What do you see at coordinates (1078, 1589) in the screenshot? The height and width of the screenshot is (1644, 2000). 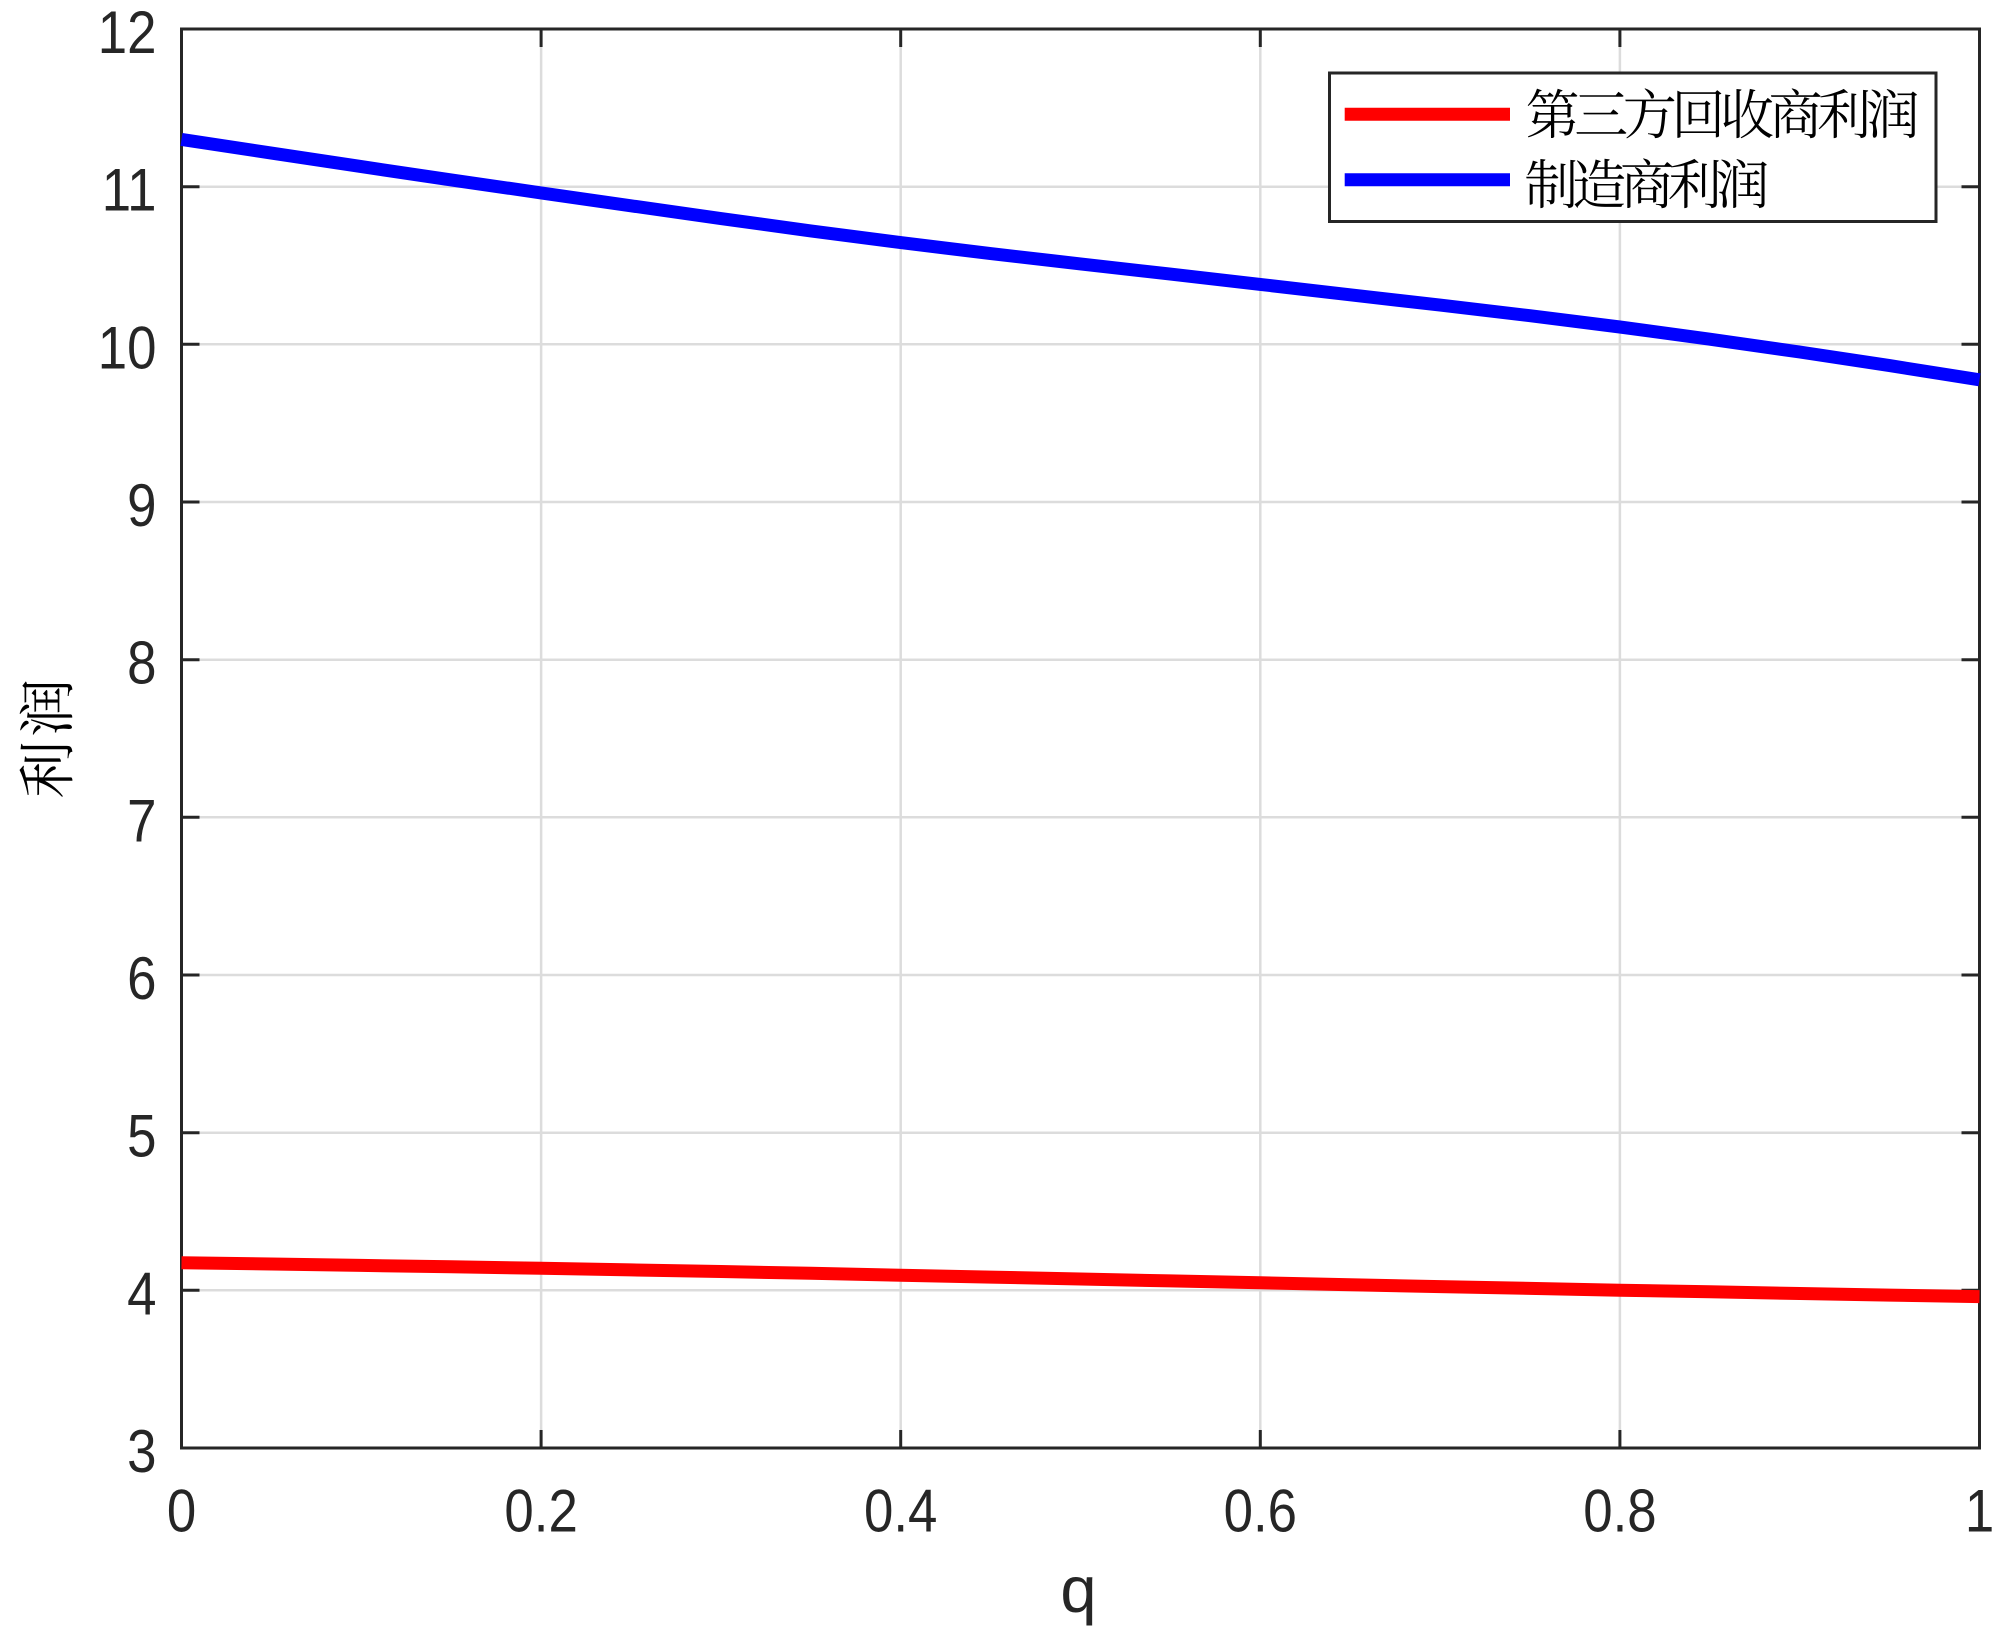 I see `svg-text: q` at bounding box center [1078, 1589].